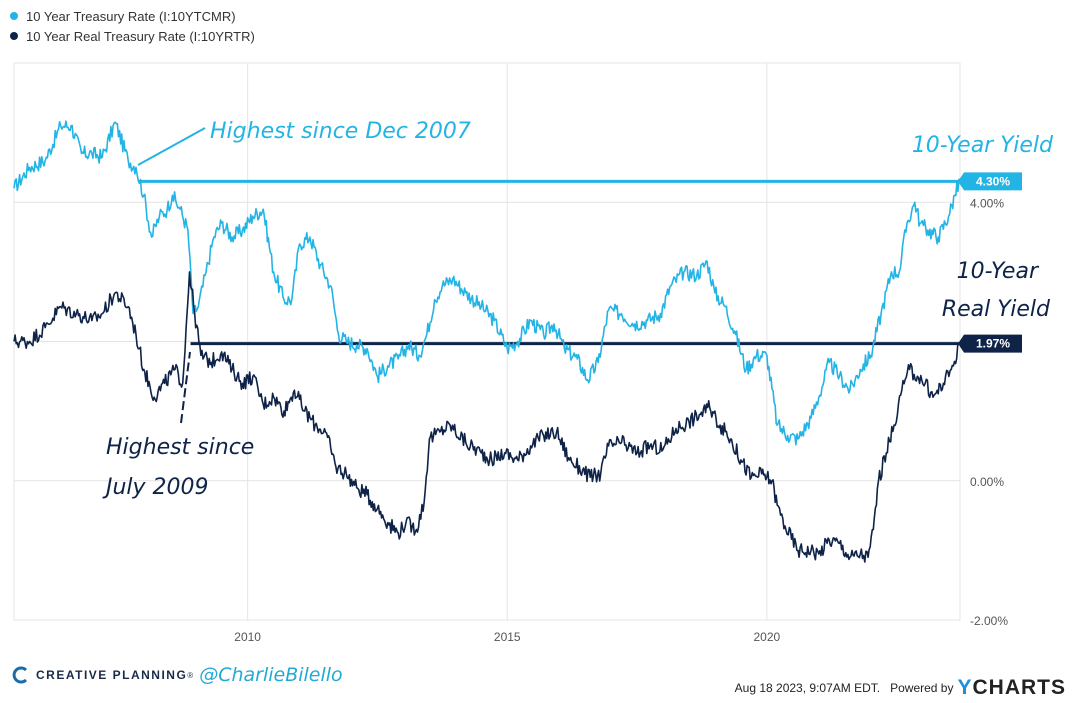  Describe the element at coordinates (987, 203) in the screenshot. I see `y-tick-label: 4.00%` at that location.